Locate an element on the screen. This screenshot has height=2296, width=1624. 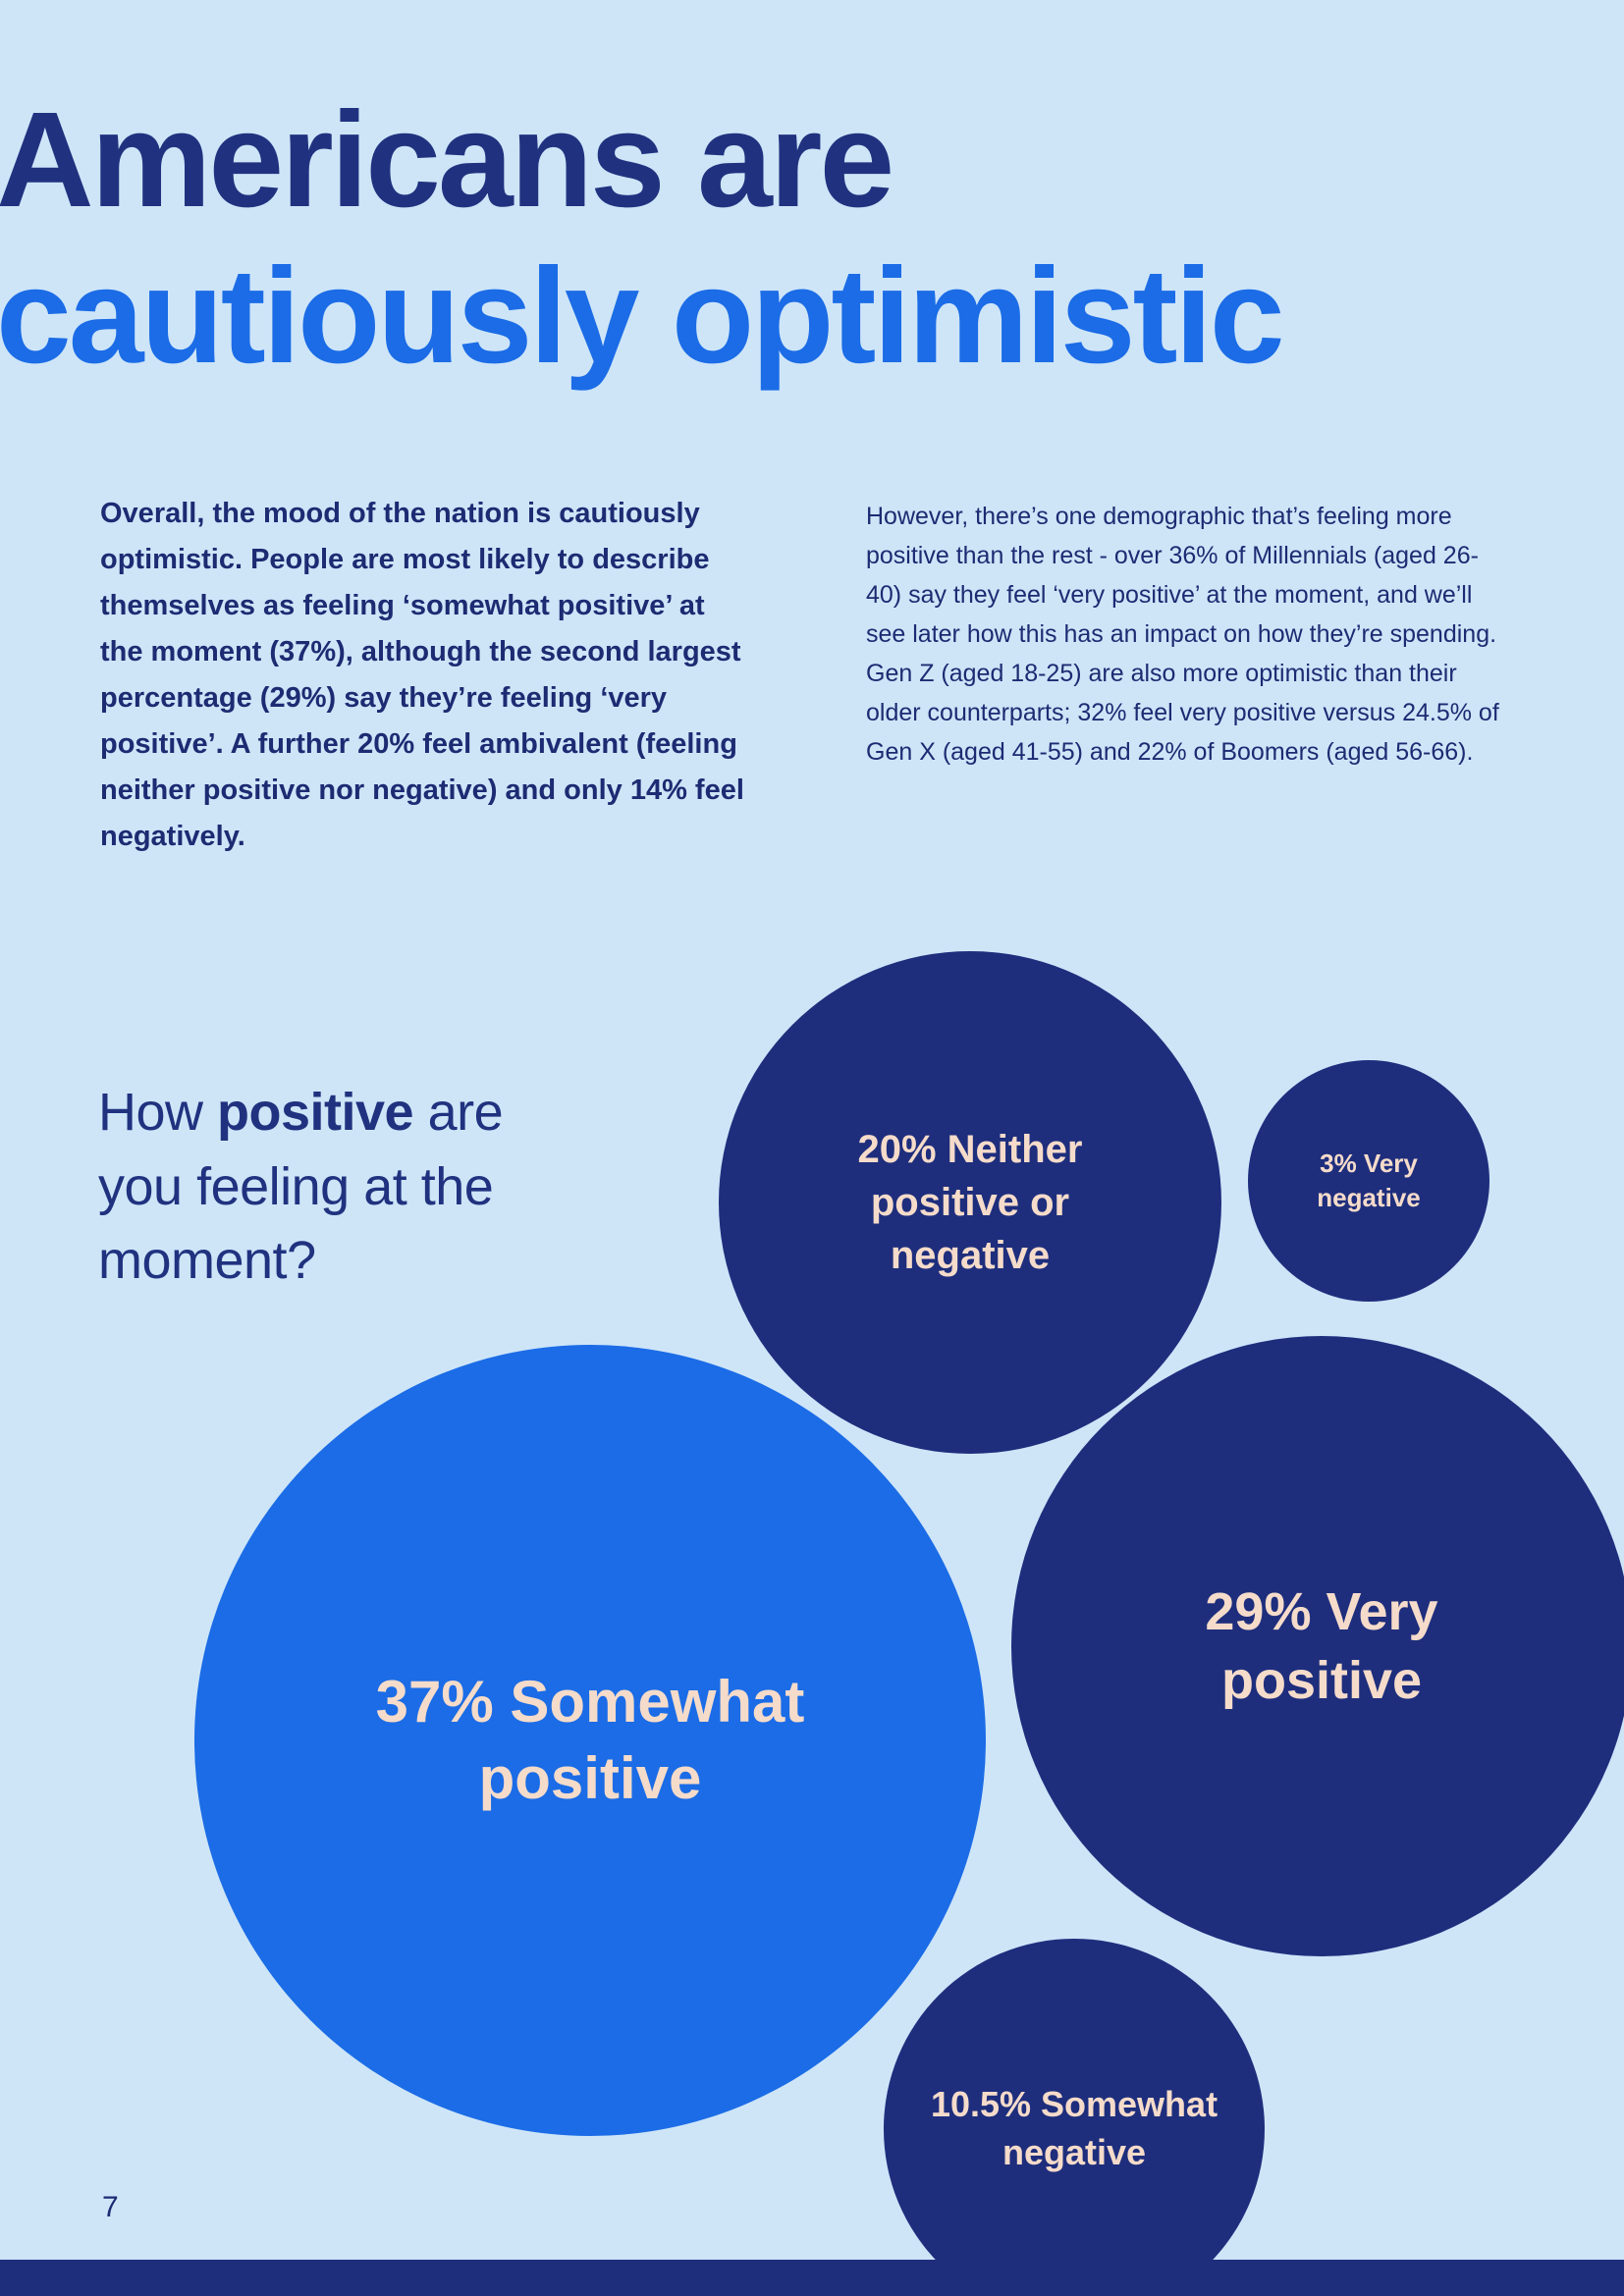
question-line-2: you feeling at the is located at coordinates (296, 1186).